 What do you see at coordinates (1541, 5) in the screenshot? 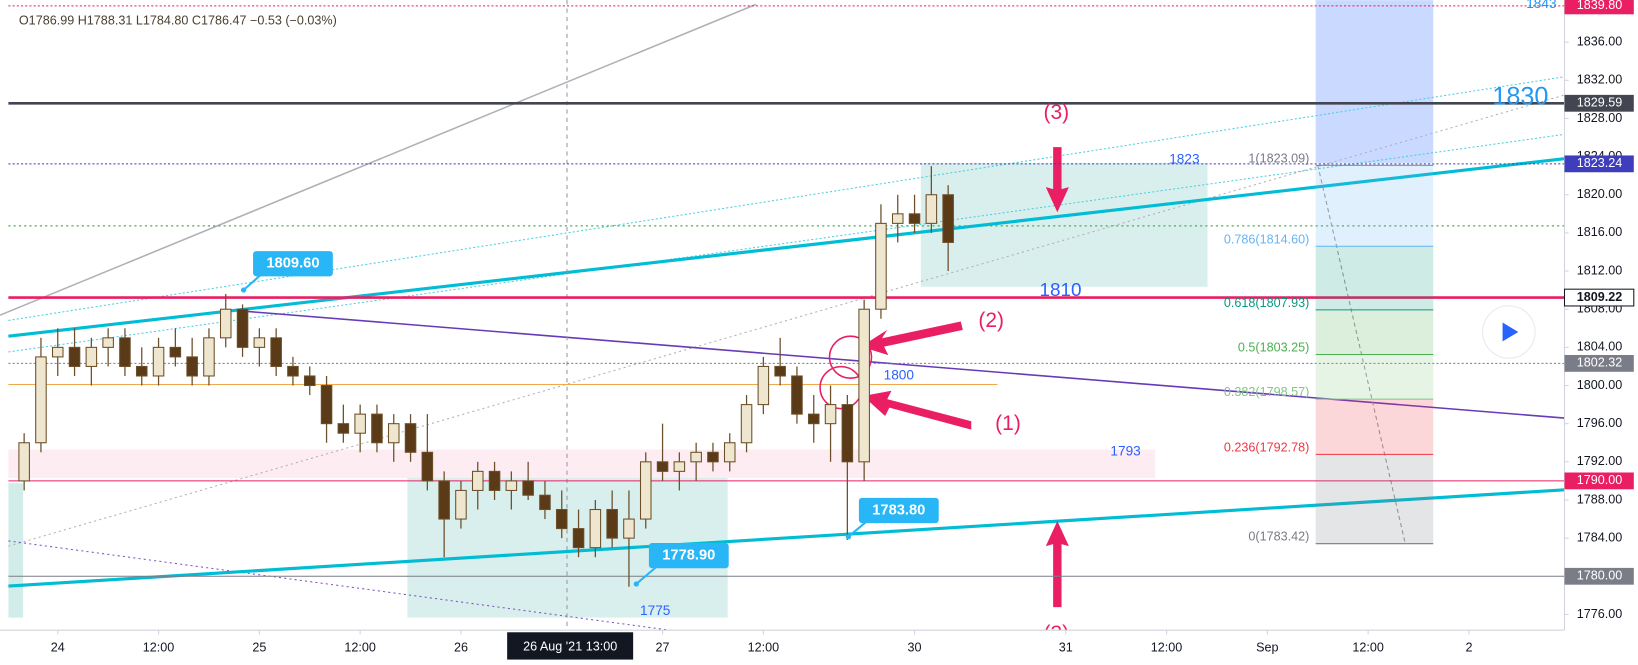
I see `annotation: 1843` at bounding box center [1541, 5].